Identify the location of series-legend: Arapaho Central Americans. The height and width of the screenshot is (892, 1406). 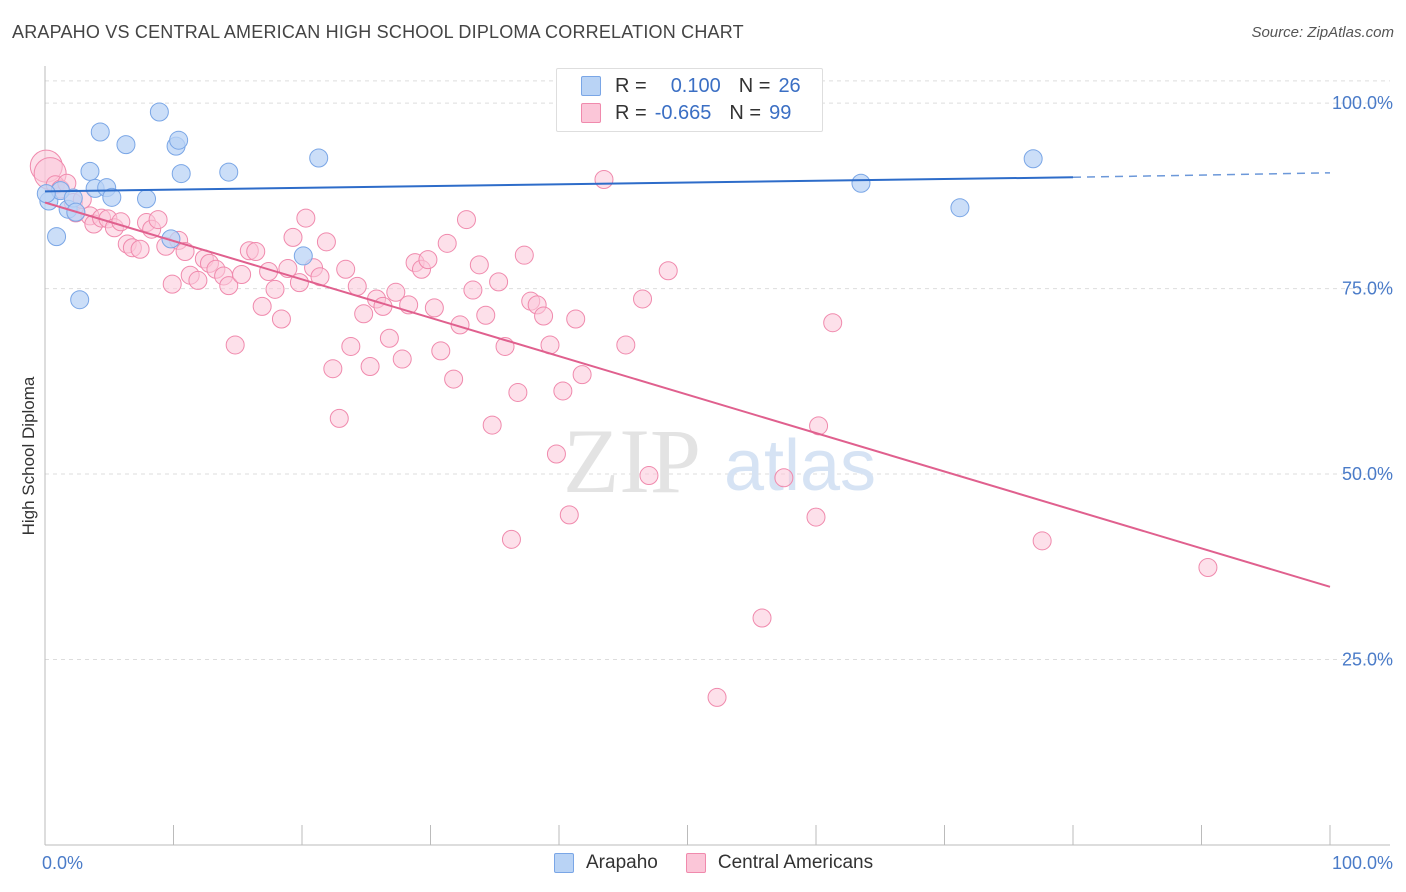
(727, 863).